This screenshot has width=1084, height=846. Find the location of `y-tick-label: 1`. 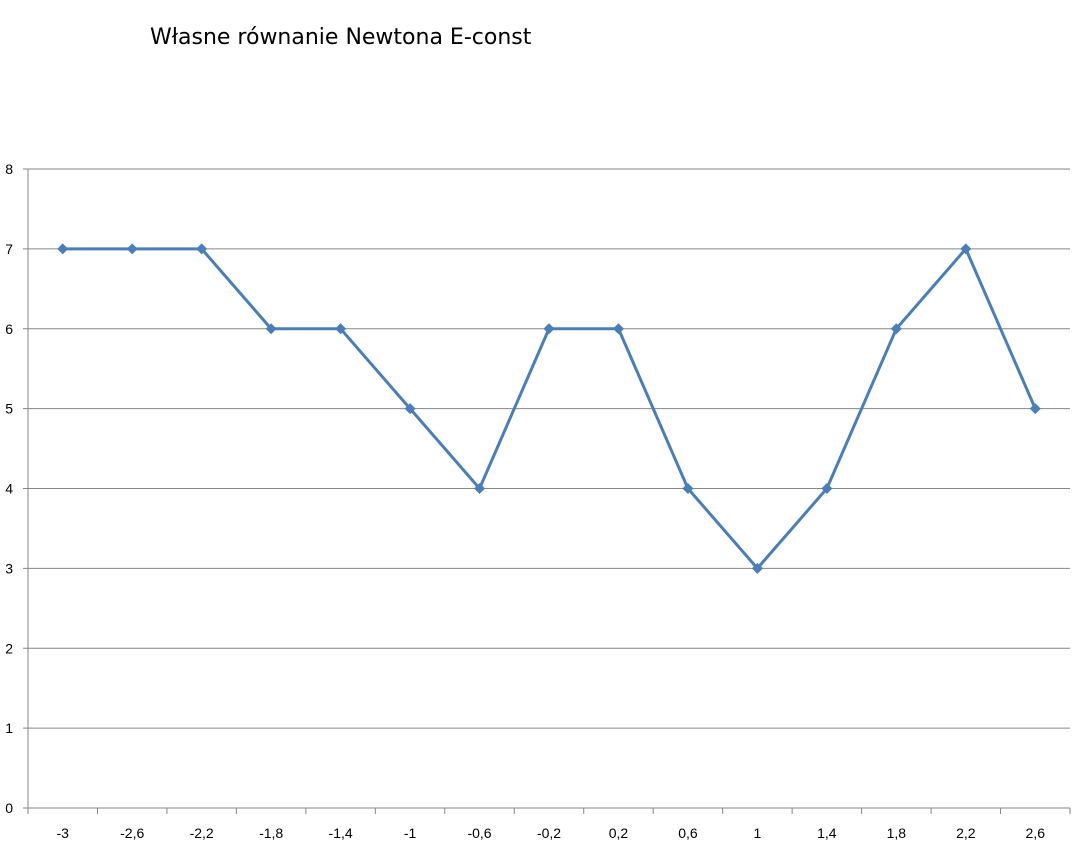

y-tick-label: 1 is located at coordinates (9, 728).